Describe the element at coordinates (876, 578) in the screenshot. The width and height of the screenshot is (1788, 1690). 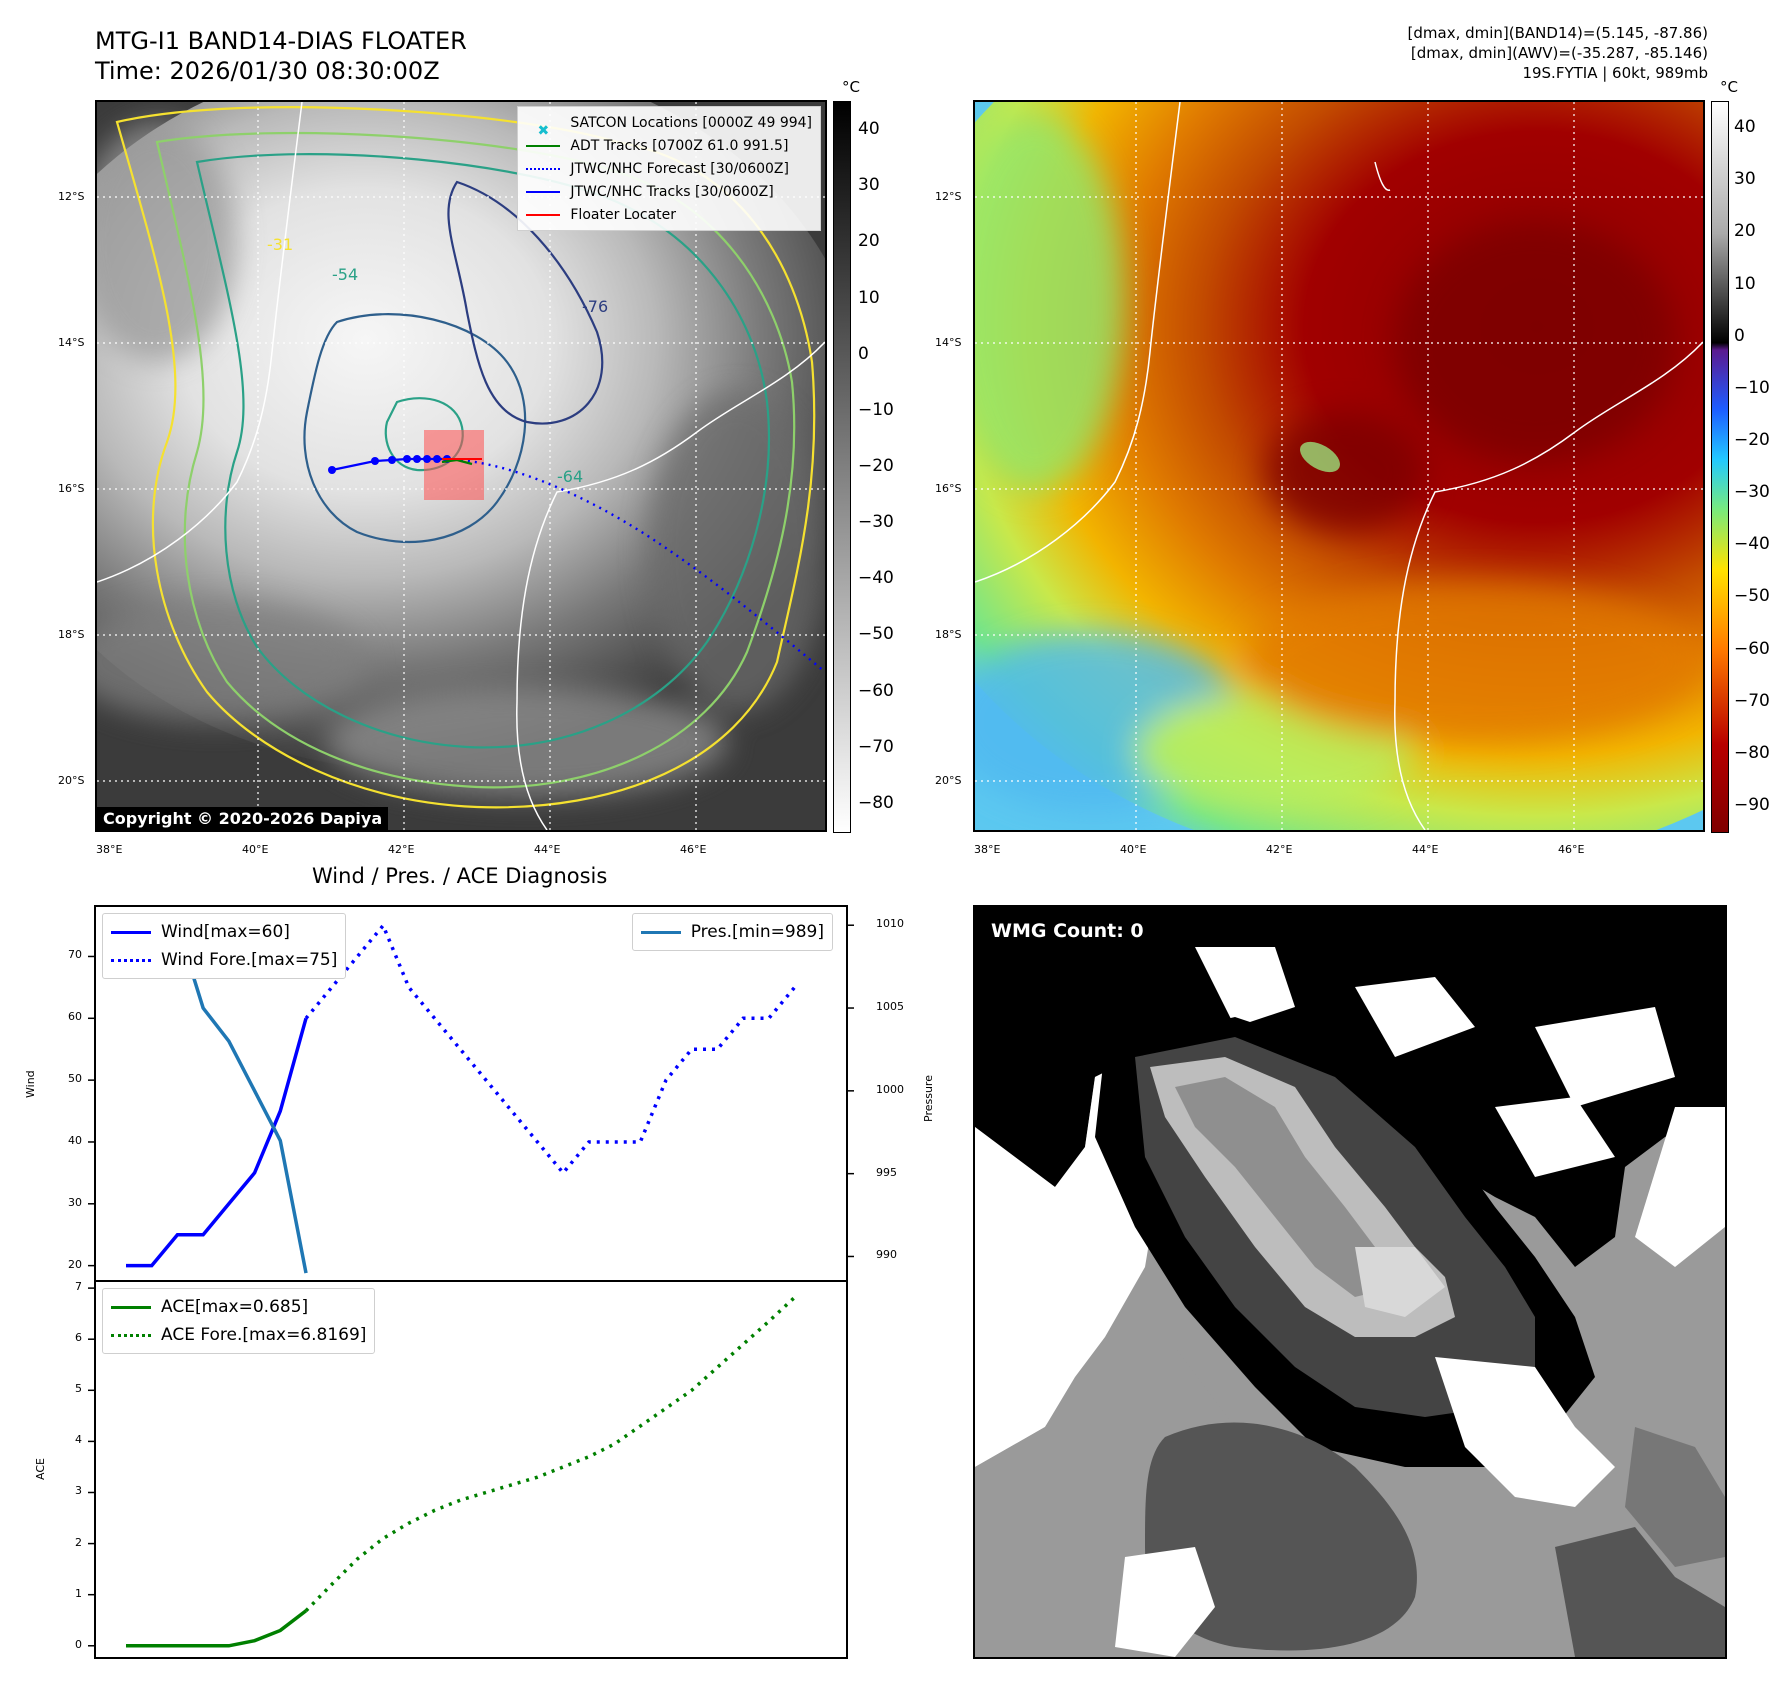
I see `colorbar-gray-tick: −40` at that location.